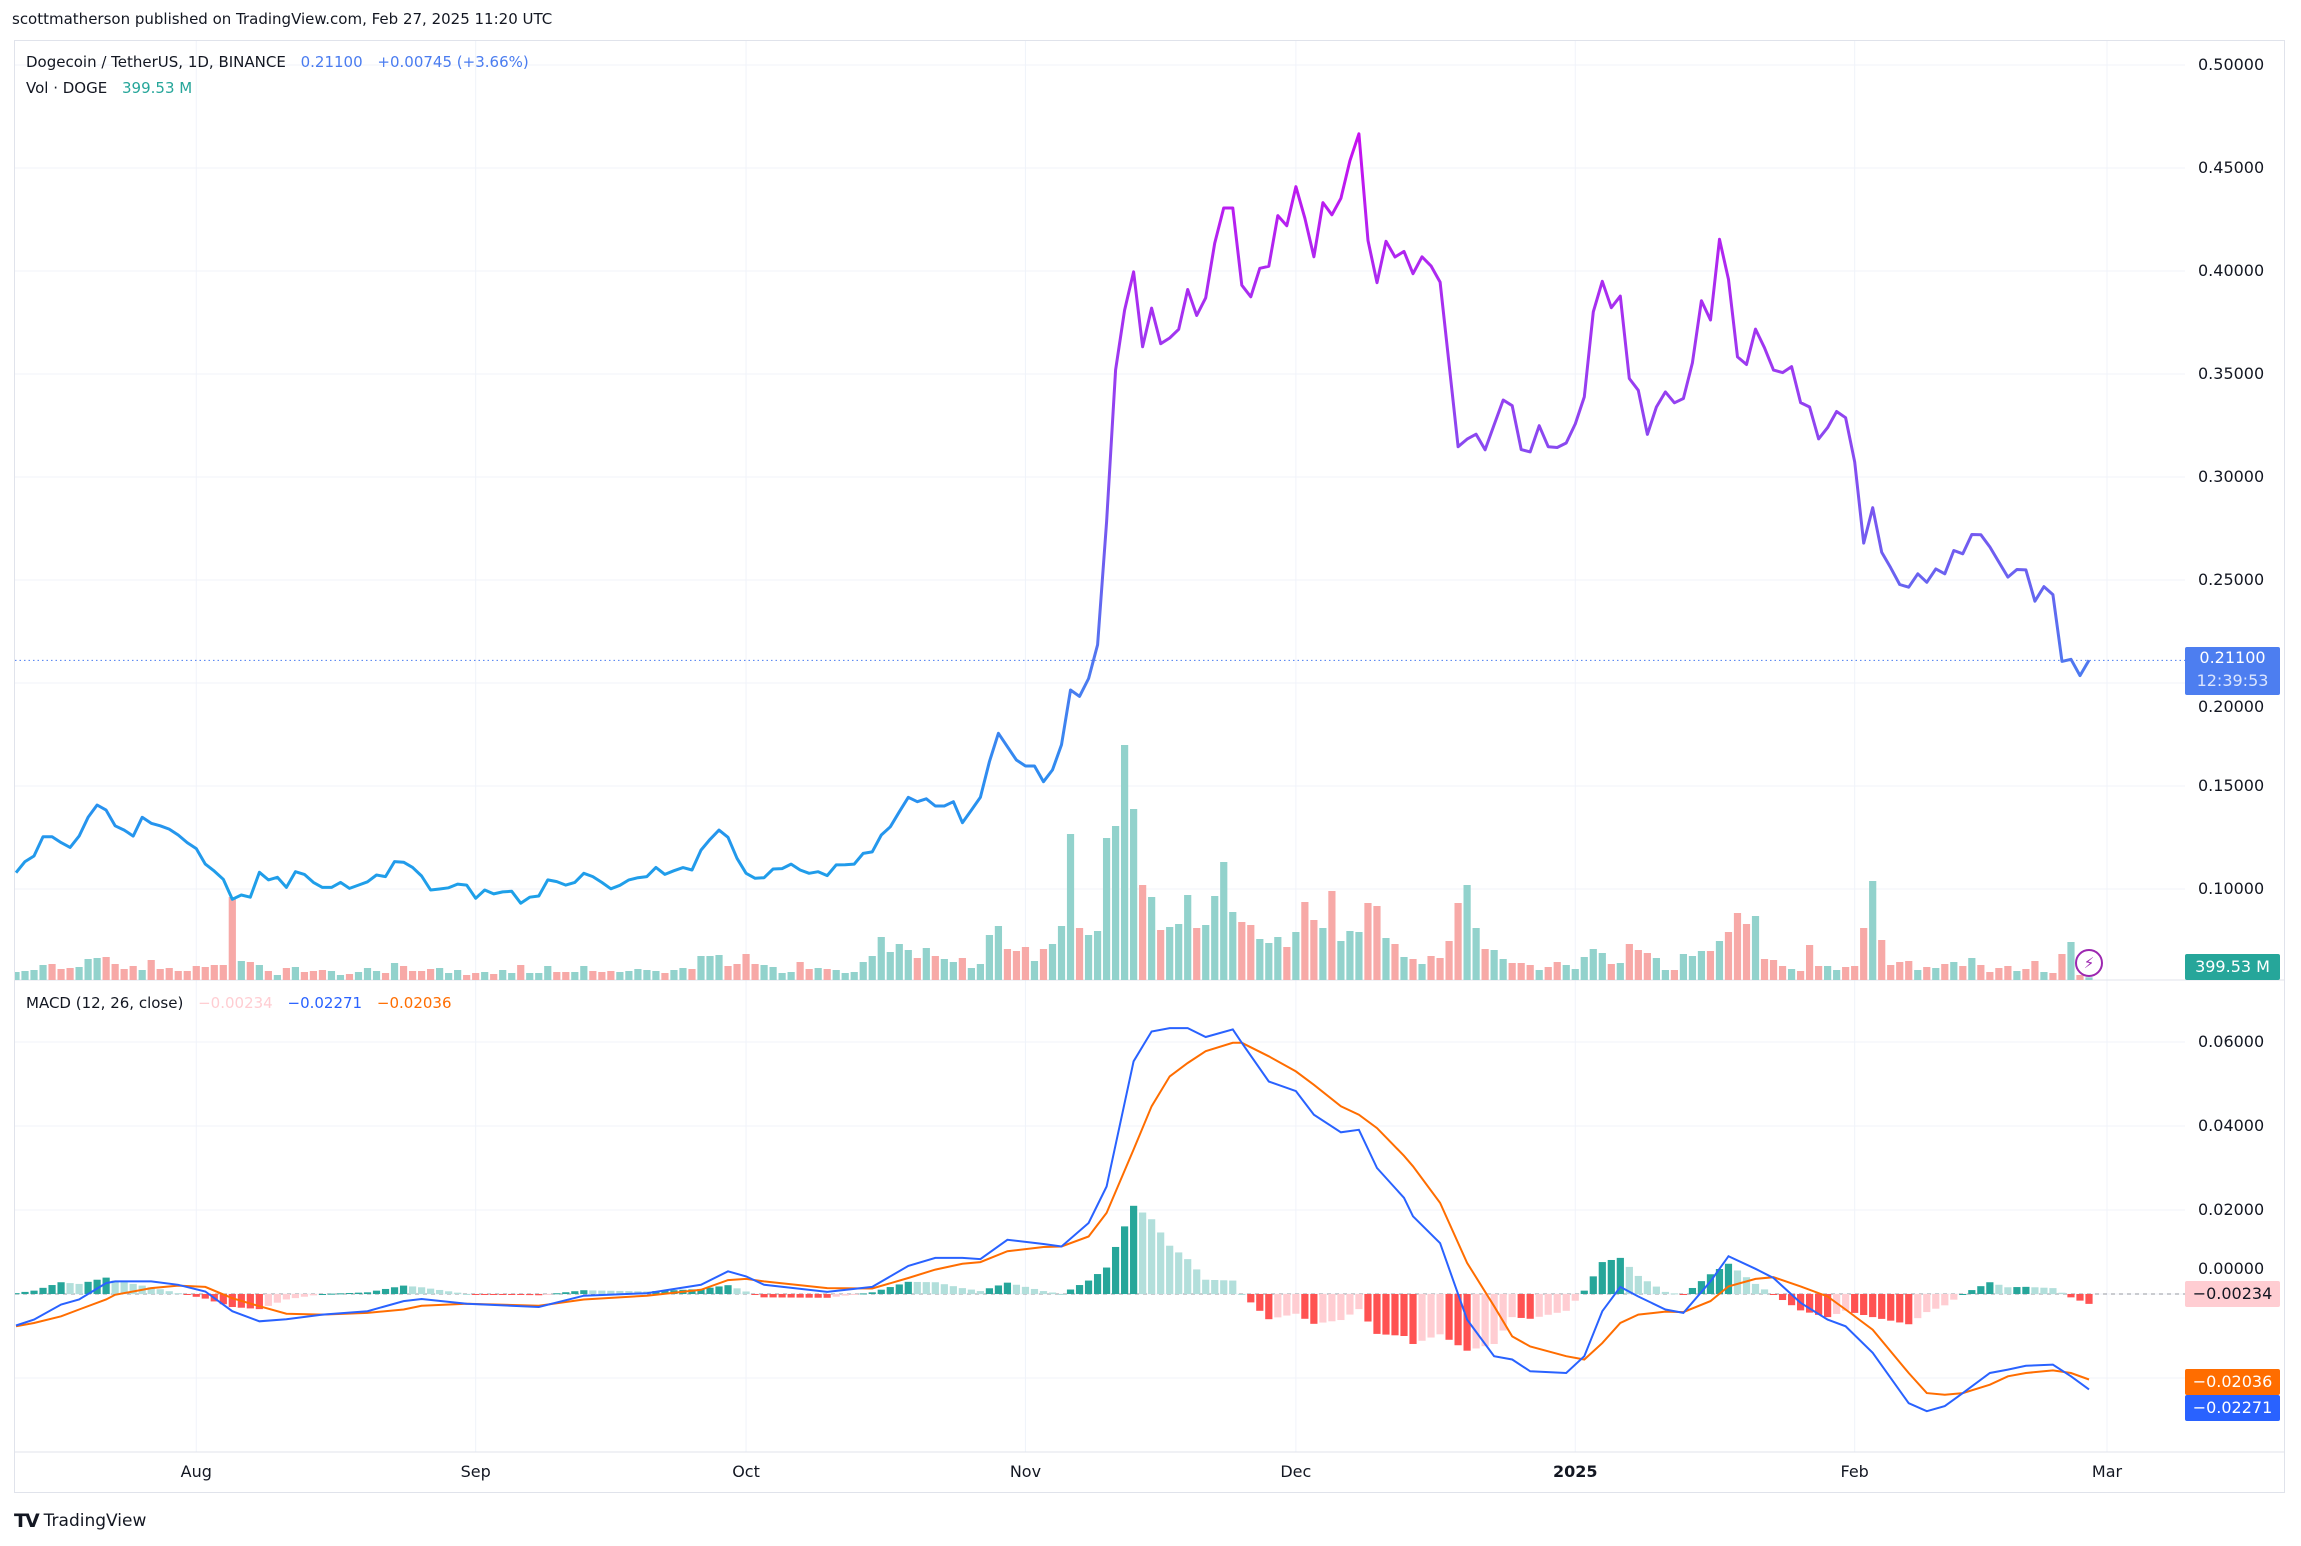 Image resolution: width=2301 pixels, height=1546 pixels. What do you see at coordinates (105, 1003) in the screenshot?
I see `macd-title: MACD (12, 26, close)` at bounding box center [105, 1003].